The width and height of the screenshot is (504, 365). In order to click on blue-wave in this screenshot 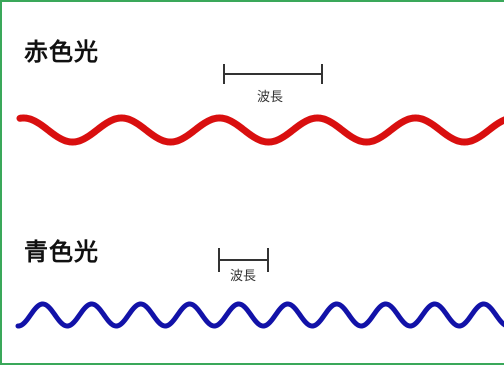, I will do `click(259, 315)`.